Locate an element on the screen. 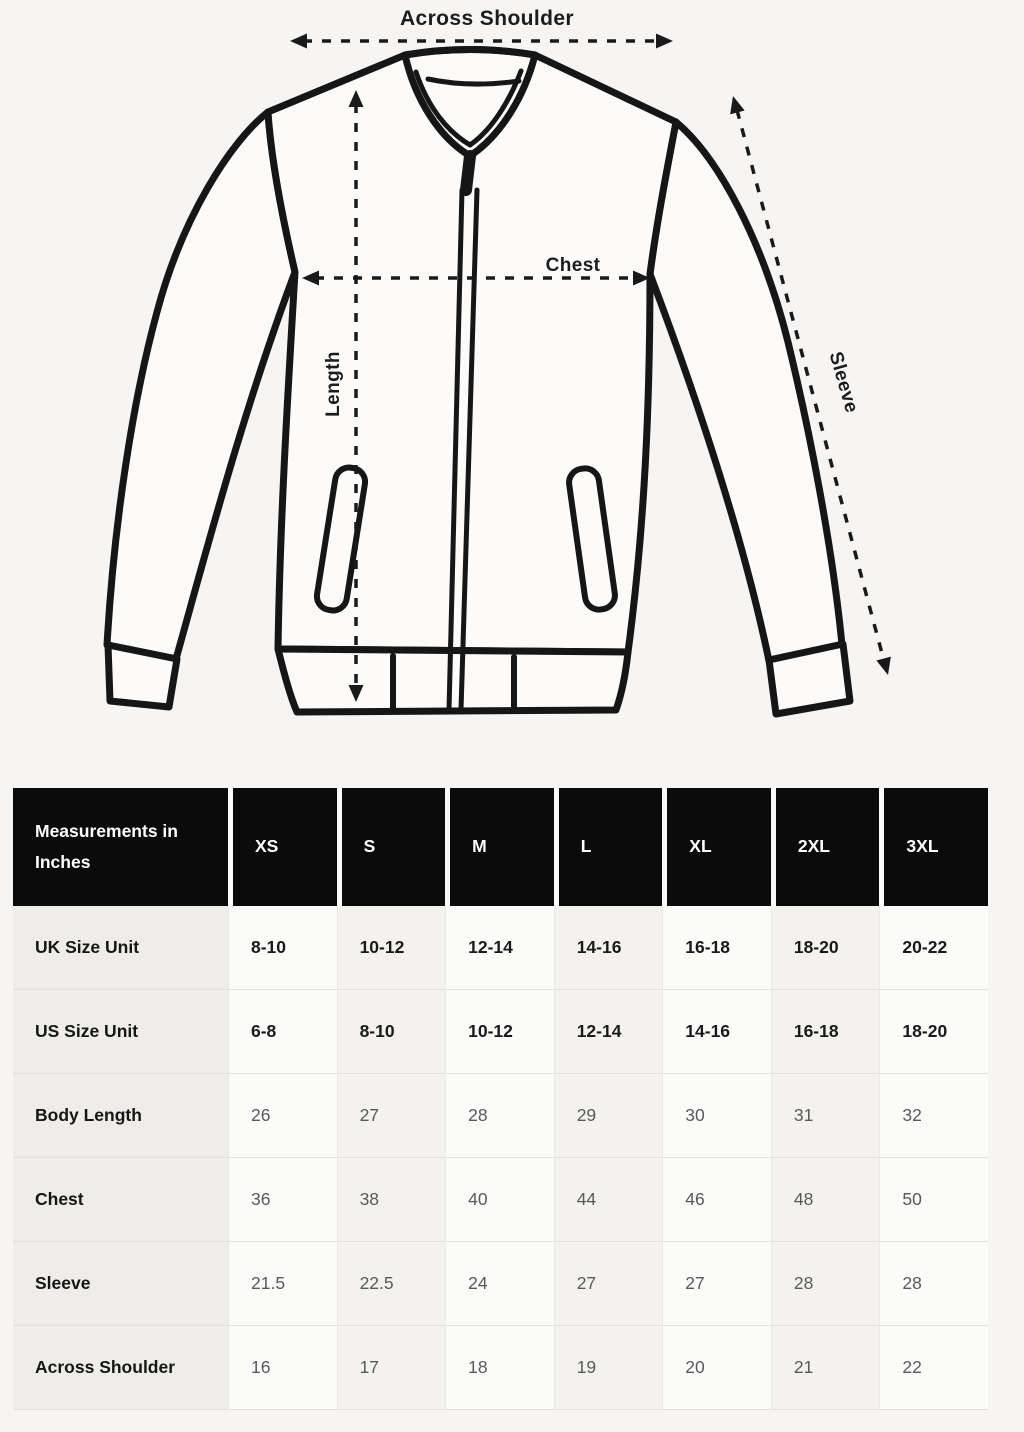 This screenshot has width=1024, height=1432. size-chart-cell: 17 is located at coordinates (391, 1367).